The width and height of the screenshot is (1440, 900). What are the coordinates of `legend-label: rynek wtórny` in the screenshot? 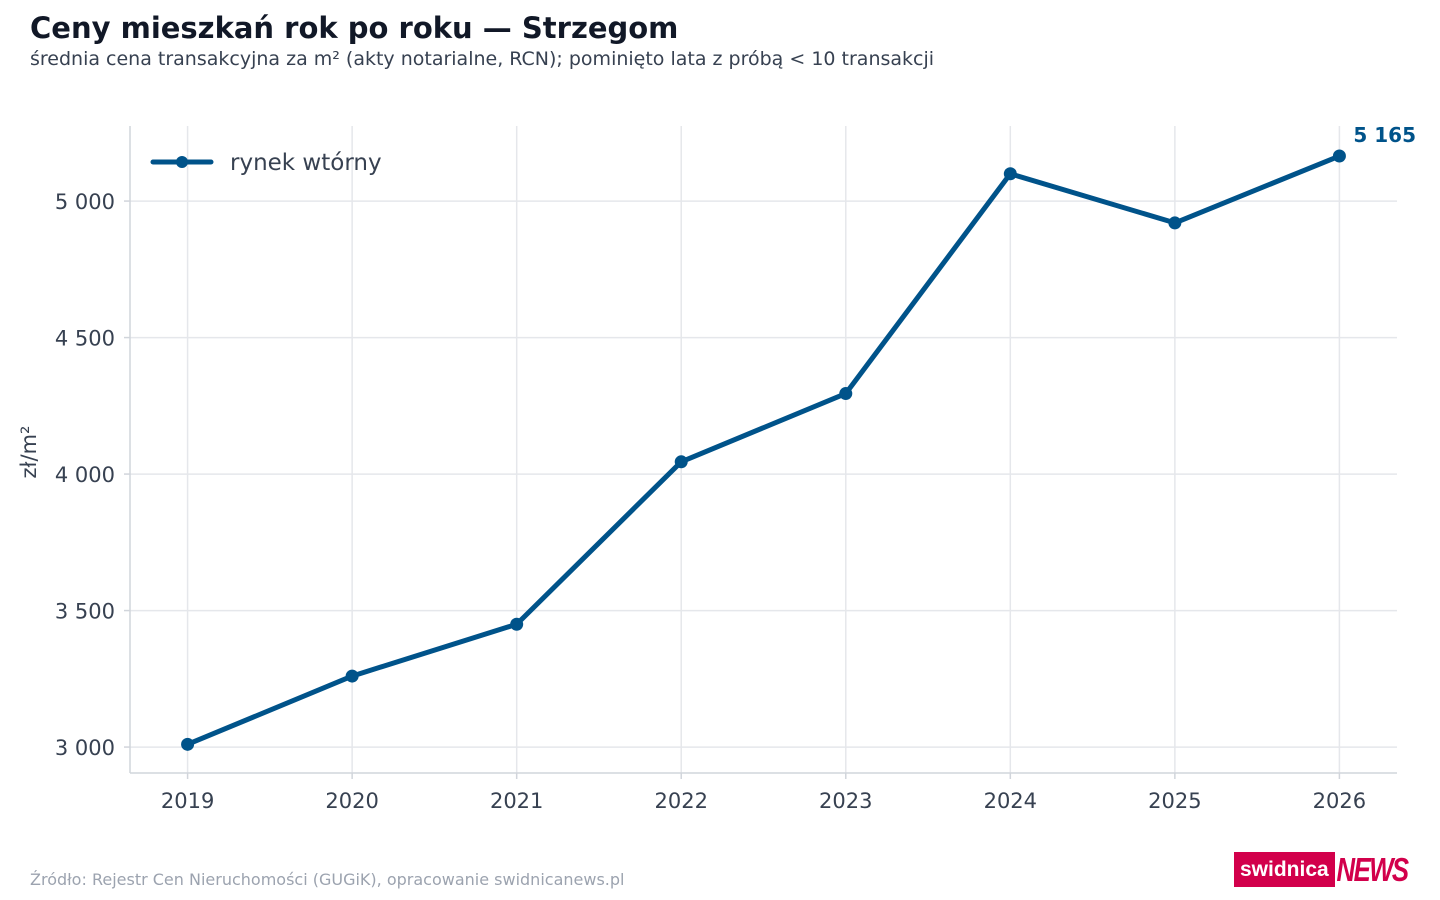 It's located at (306, 163).